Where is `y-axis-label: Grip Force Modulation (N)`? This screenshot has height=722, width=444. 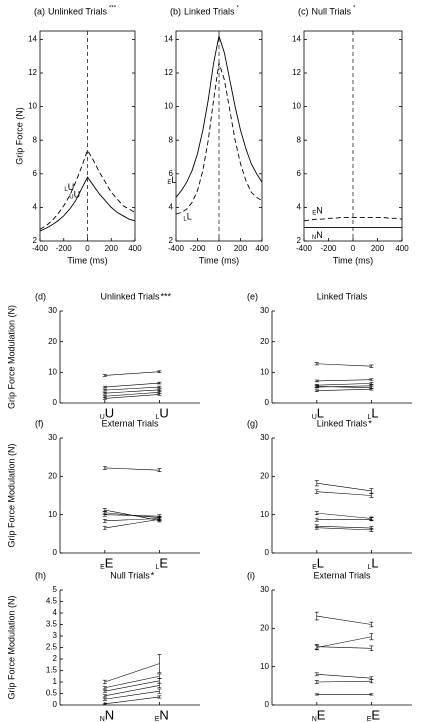
y-axis-label: Grip Force Modulation (N) is located at coordinates (11, 495).